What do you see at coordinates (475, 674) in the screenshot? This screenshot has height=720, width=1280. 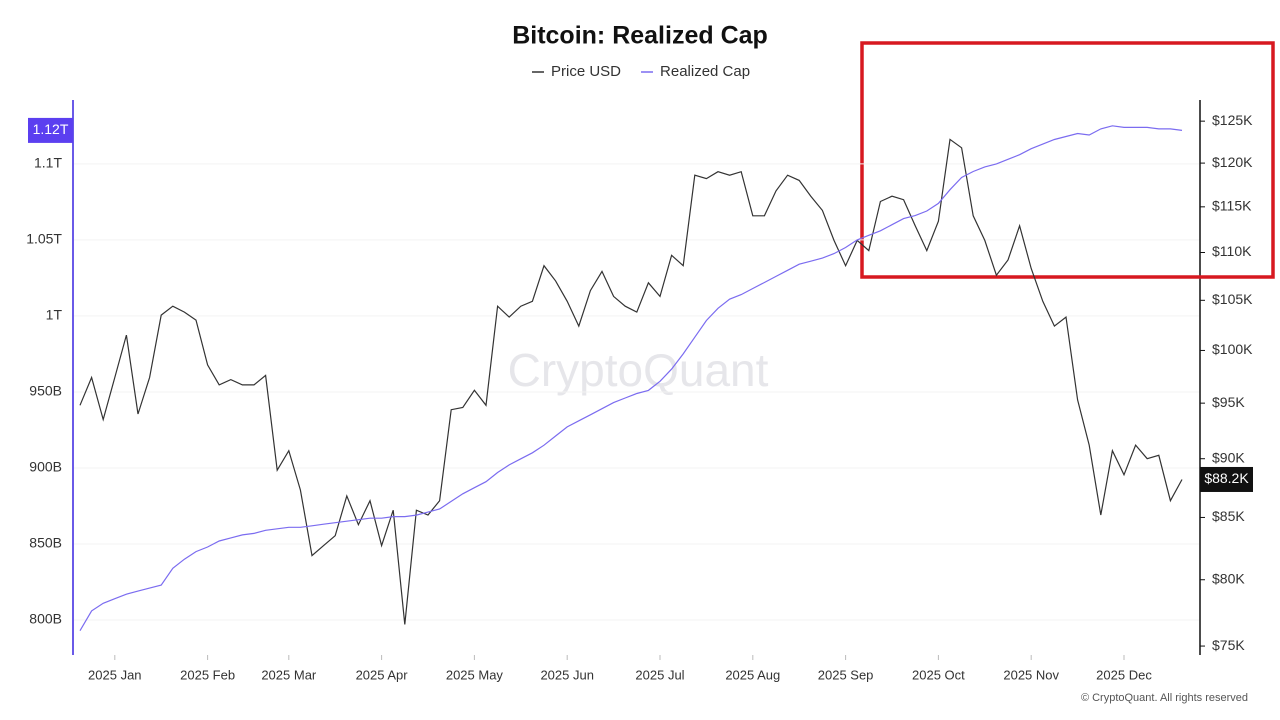 I see `x-tick-label: 2025 May` at bounding box center [475, 674].